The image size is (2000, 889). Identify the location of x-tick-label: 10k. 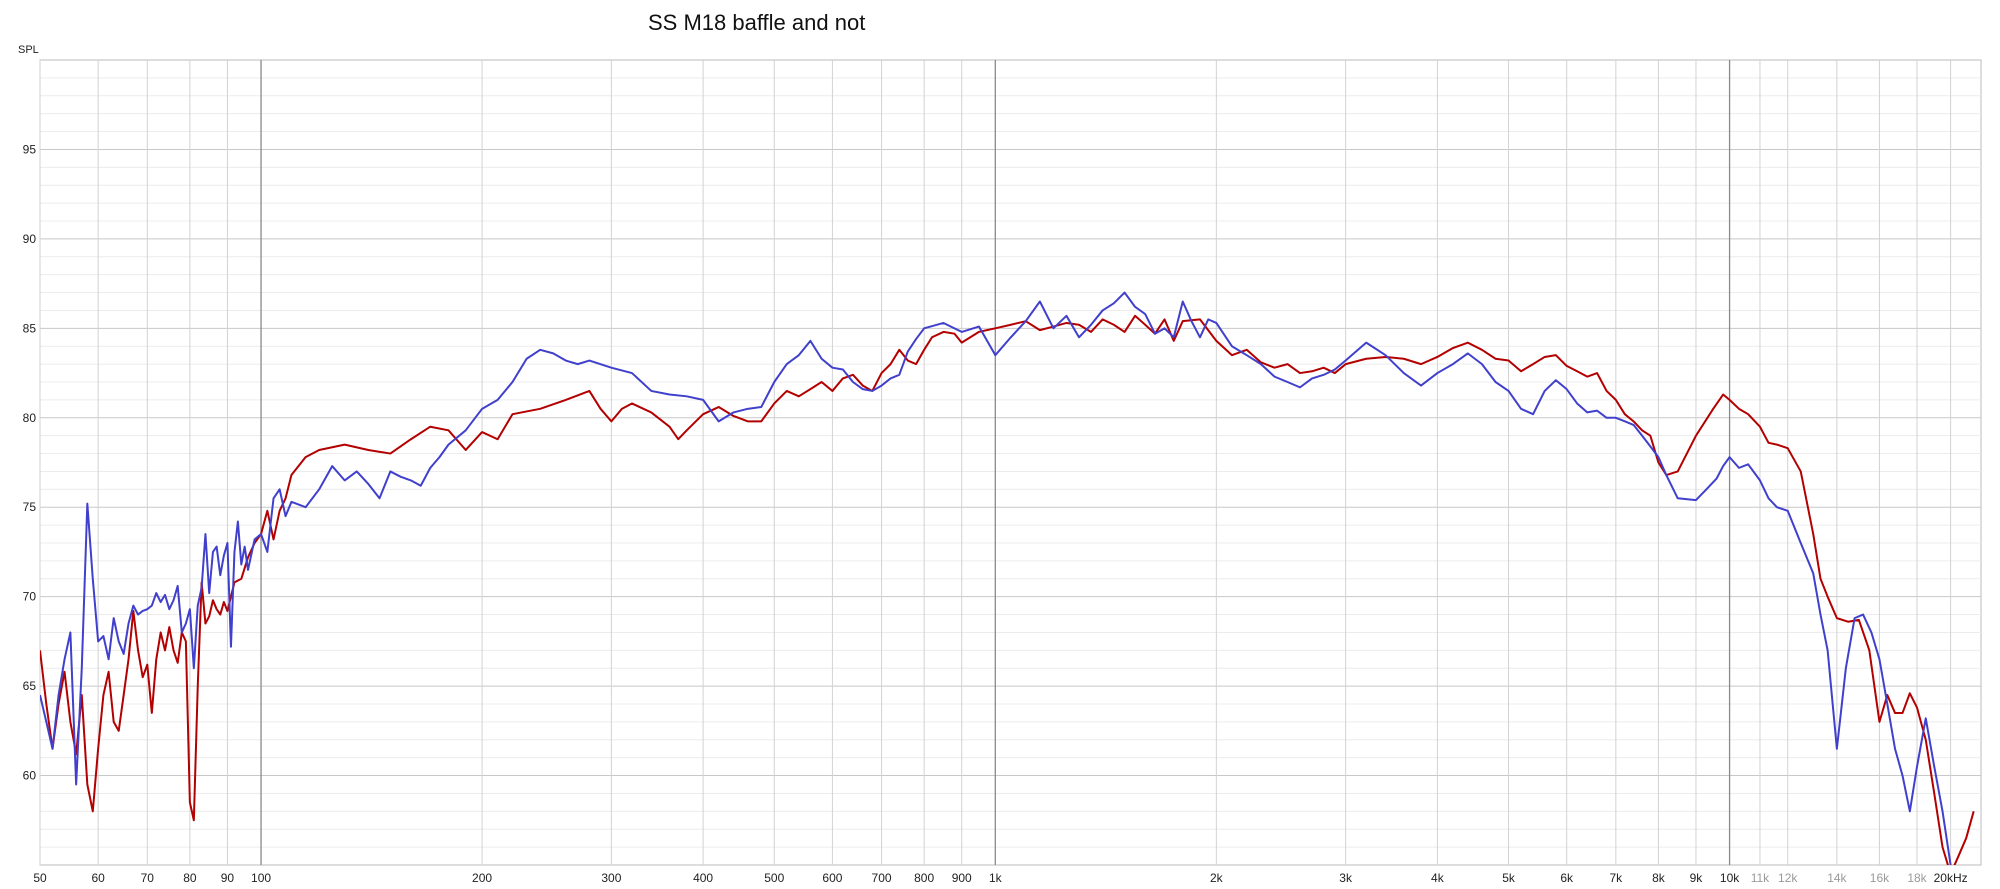
(1730, 878).